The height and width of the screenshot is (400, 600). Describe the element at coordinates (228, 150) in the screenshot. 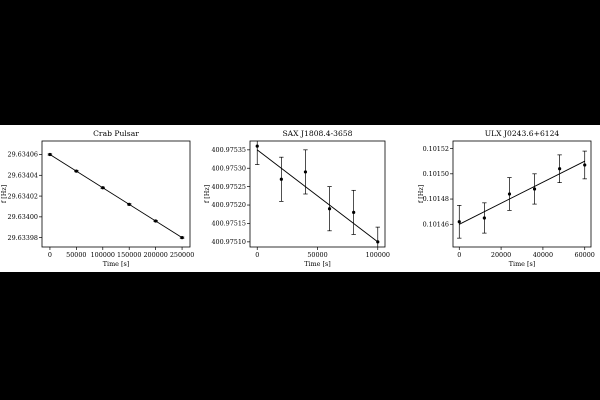

I see `y-tick-label: 400.97535` at that location.